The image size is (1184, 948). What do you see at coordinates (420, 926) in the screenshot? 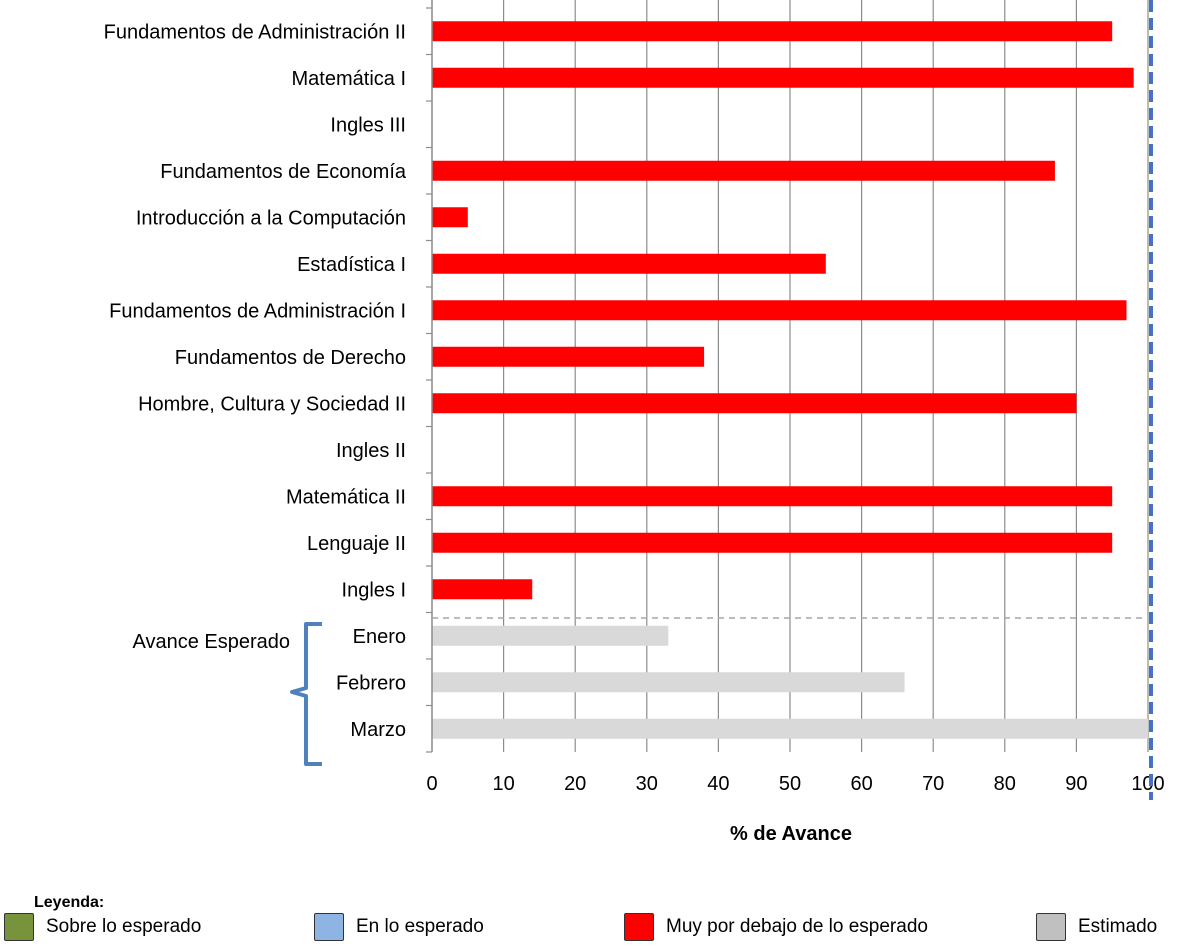
I see `legend-label: En lo esperado` at bounding box center [420, 926].